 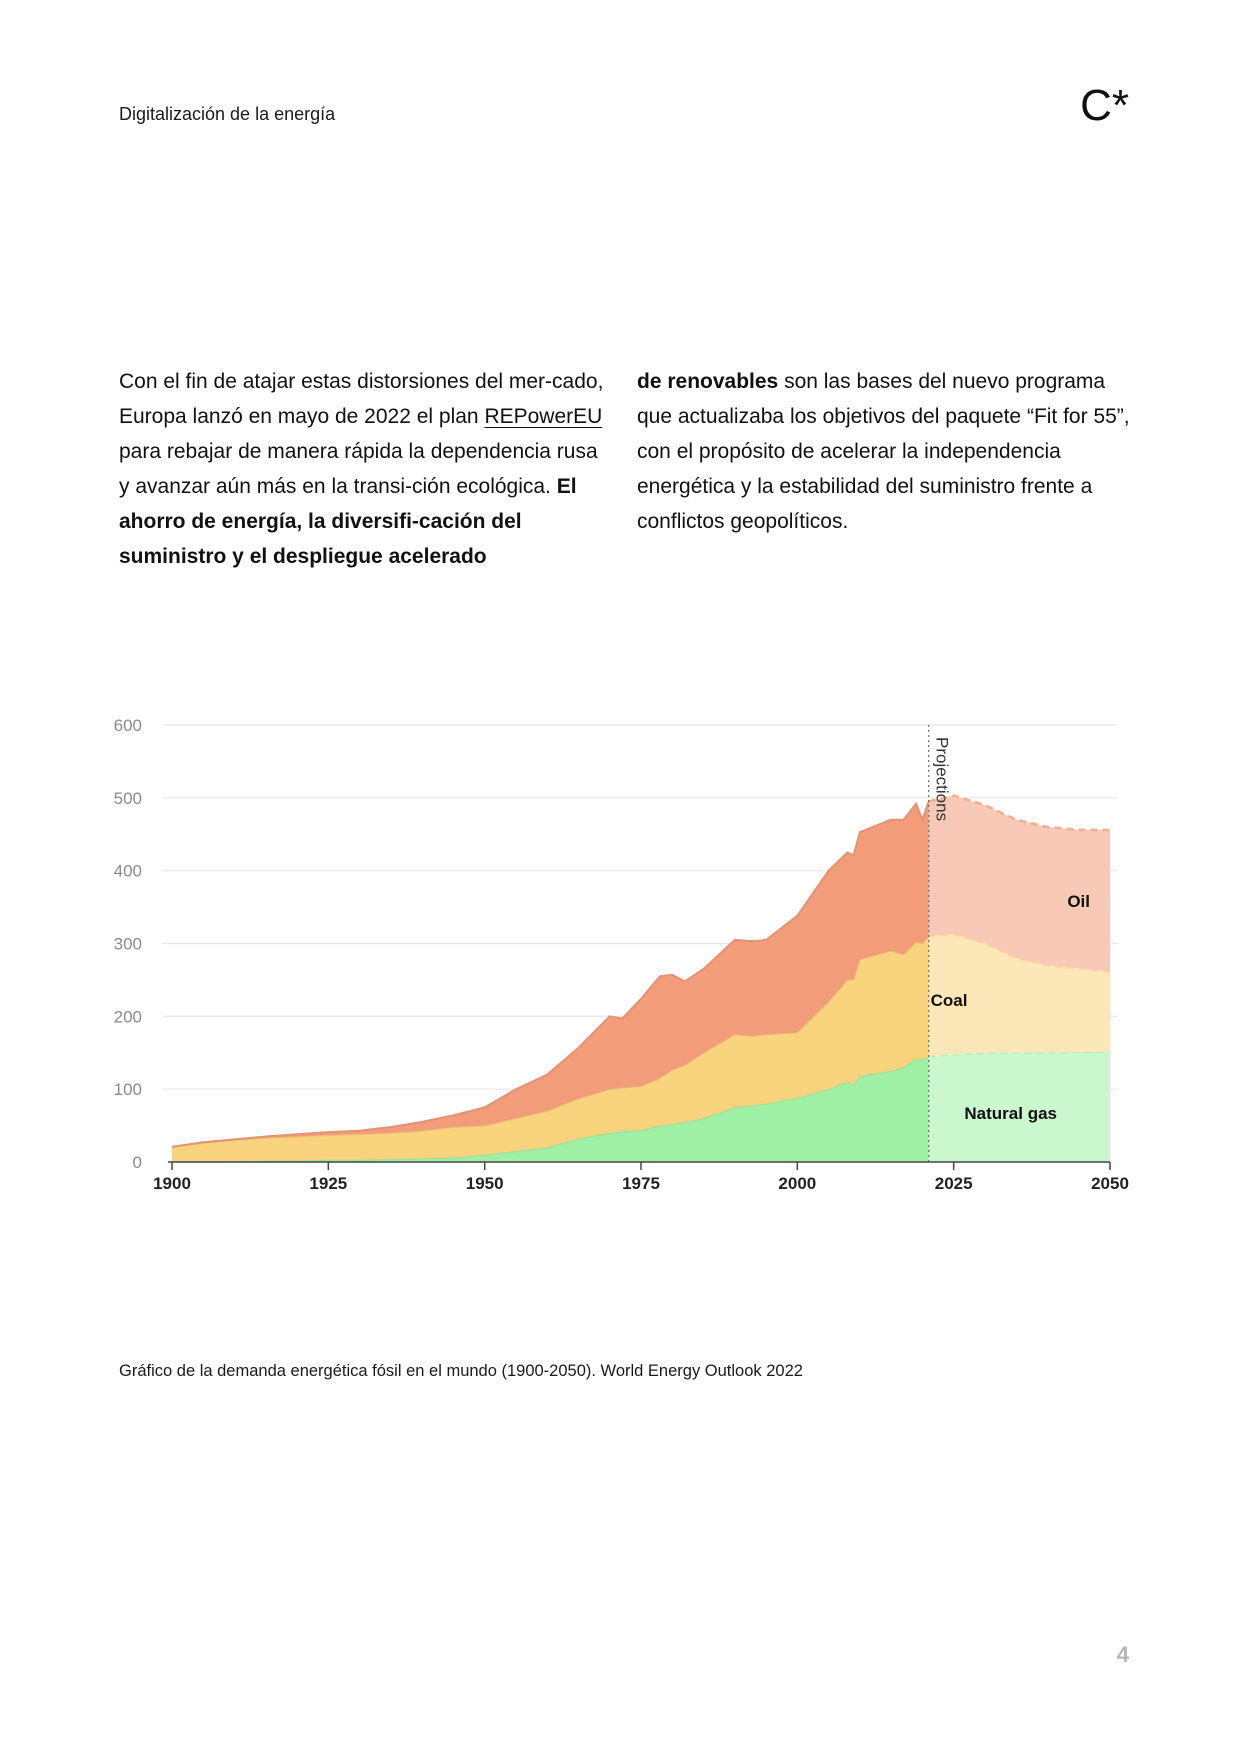 I want to click on y-tick-label-100: 100, so click(x=128, y=1089).